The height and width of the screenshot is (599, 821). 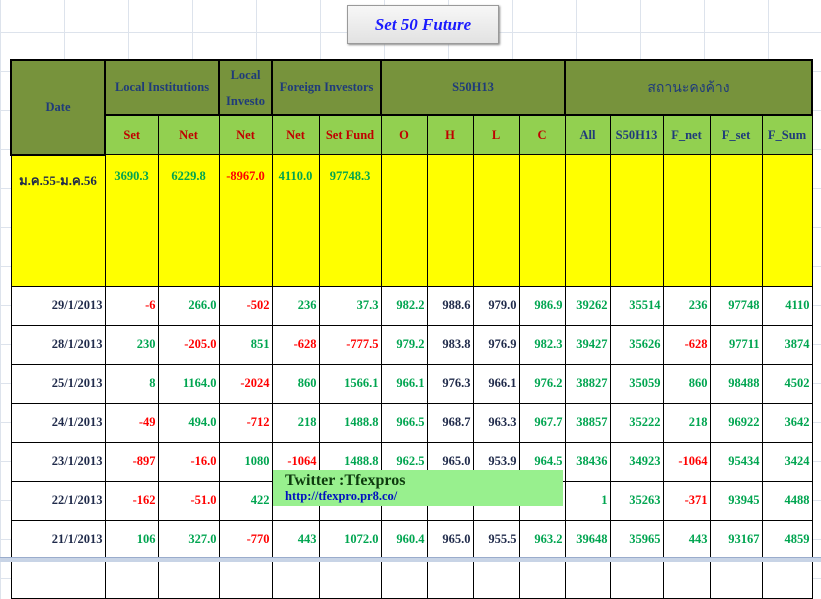 I want to click on table-cell: 960.4, so click(x=404, y=539).